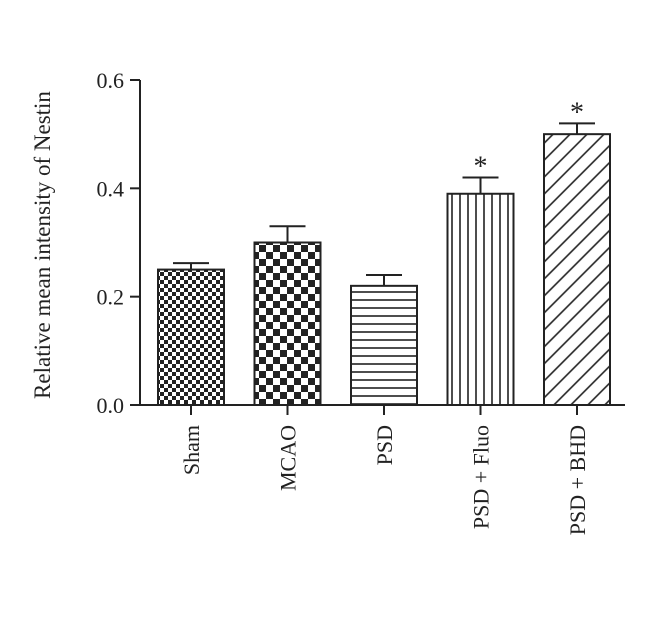 This screenshot has height=617, width=660. What do you see at coordinates (577, 270) in the screenshot?
I see `bar-psd-bhd` at bounding box center [577, 270].